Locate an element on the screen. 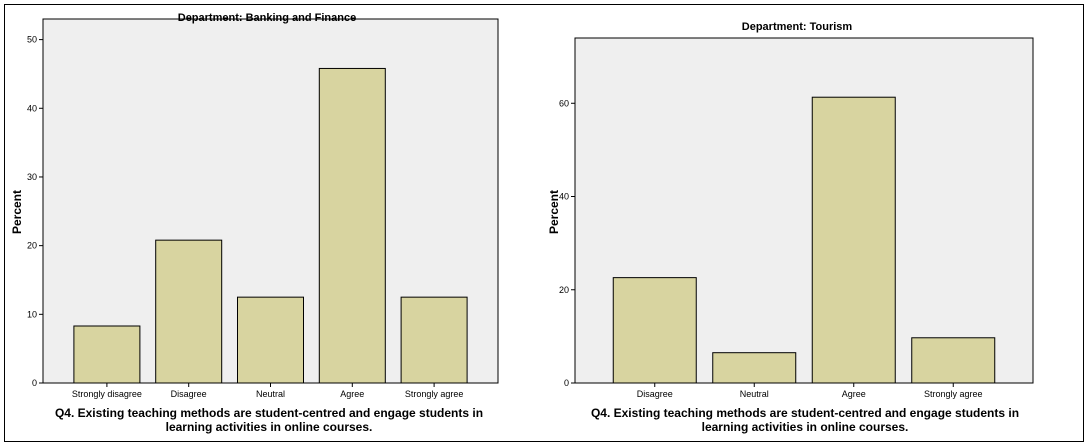  y-tick-label: 10 is located at coordinates (32, 314).